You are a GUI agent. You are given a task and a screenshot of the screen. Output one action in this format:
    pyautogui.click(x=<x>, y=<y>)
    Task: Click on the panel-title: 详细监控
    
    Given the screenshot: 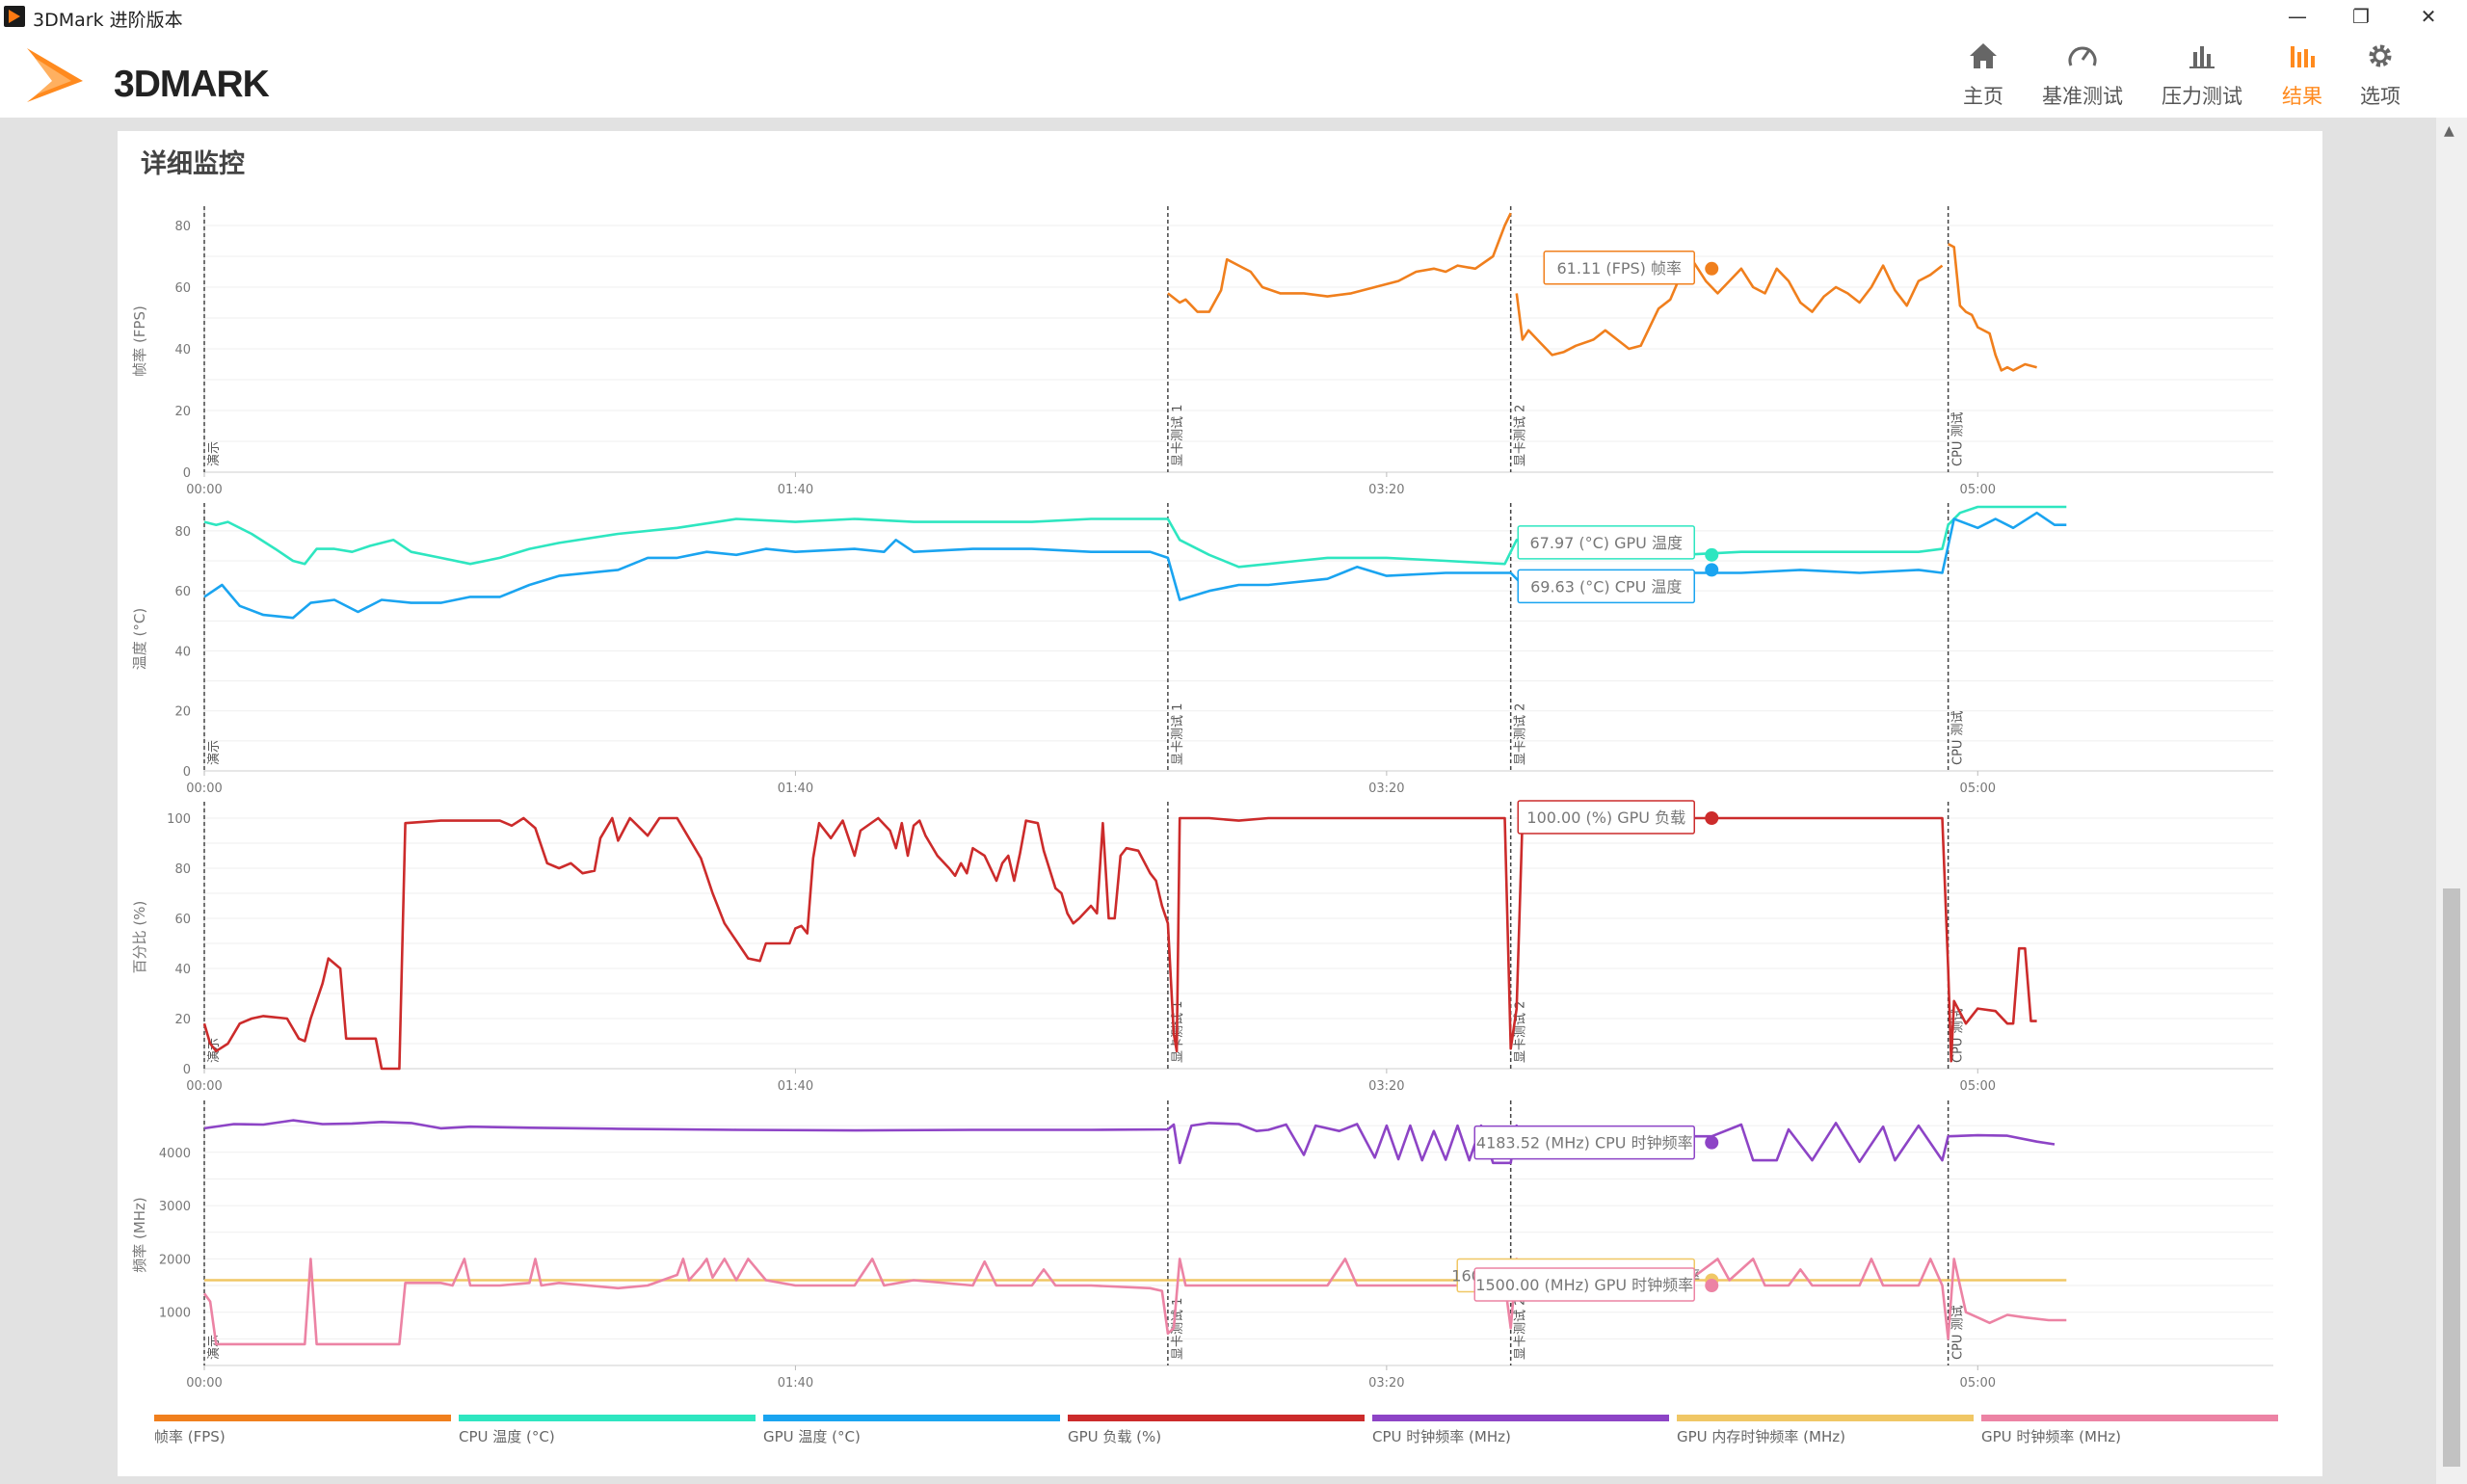 What is the action you would take?
    pyautogui.click(x=193, y=164)
    